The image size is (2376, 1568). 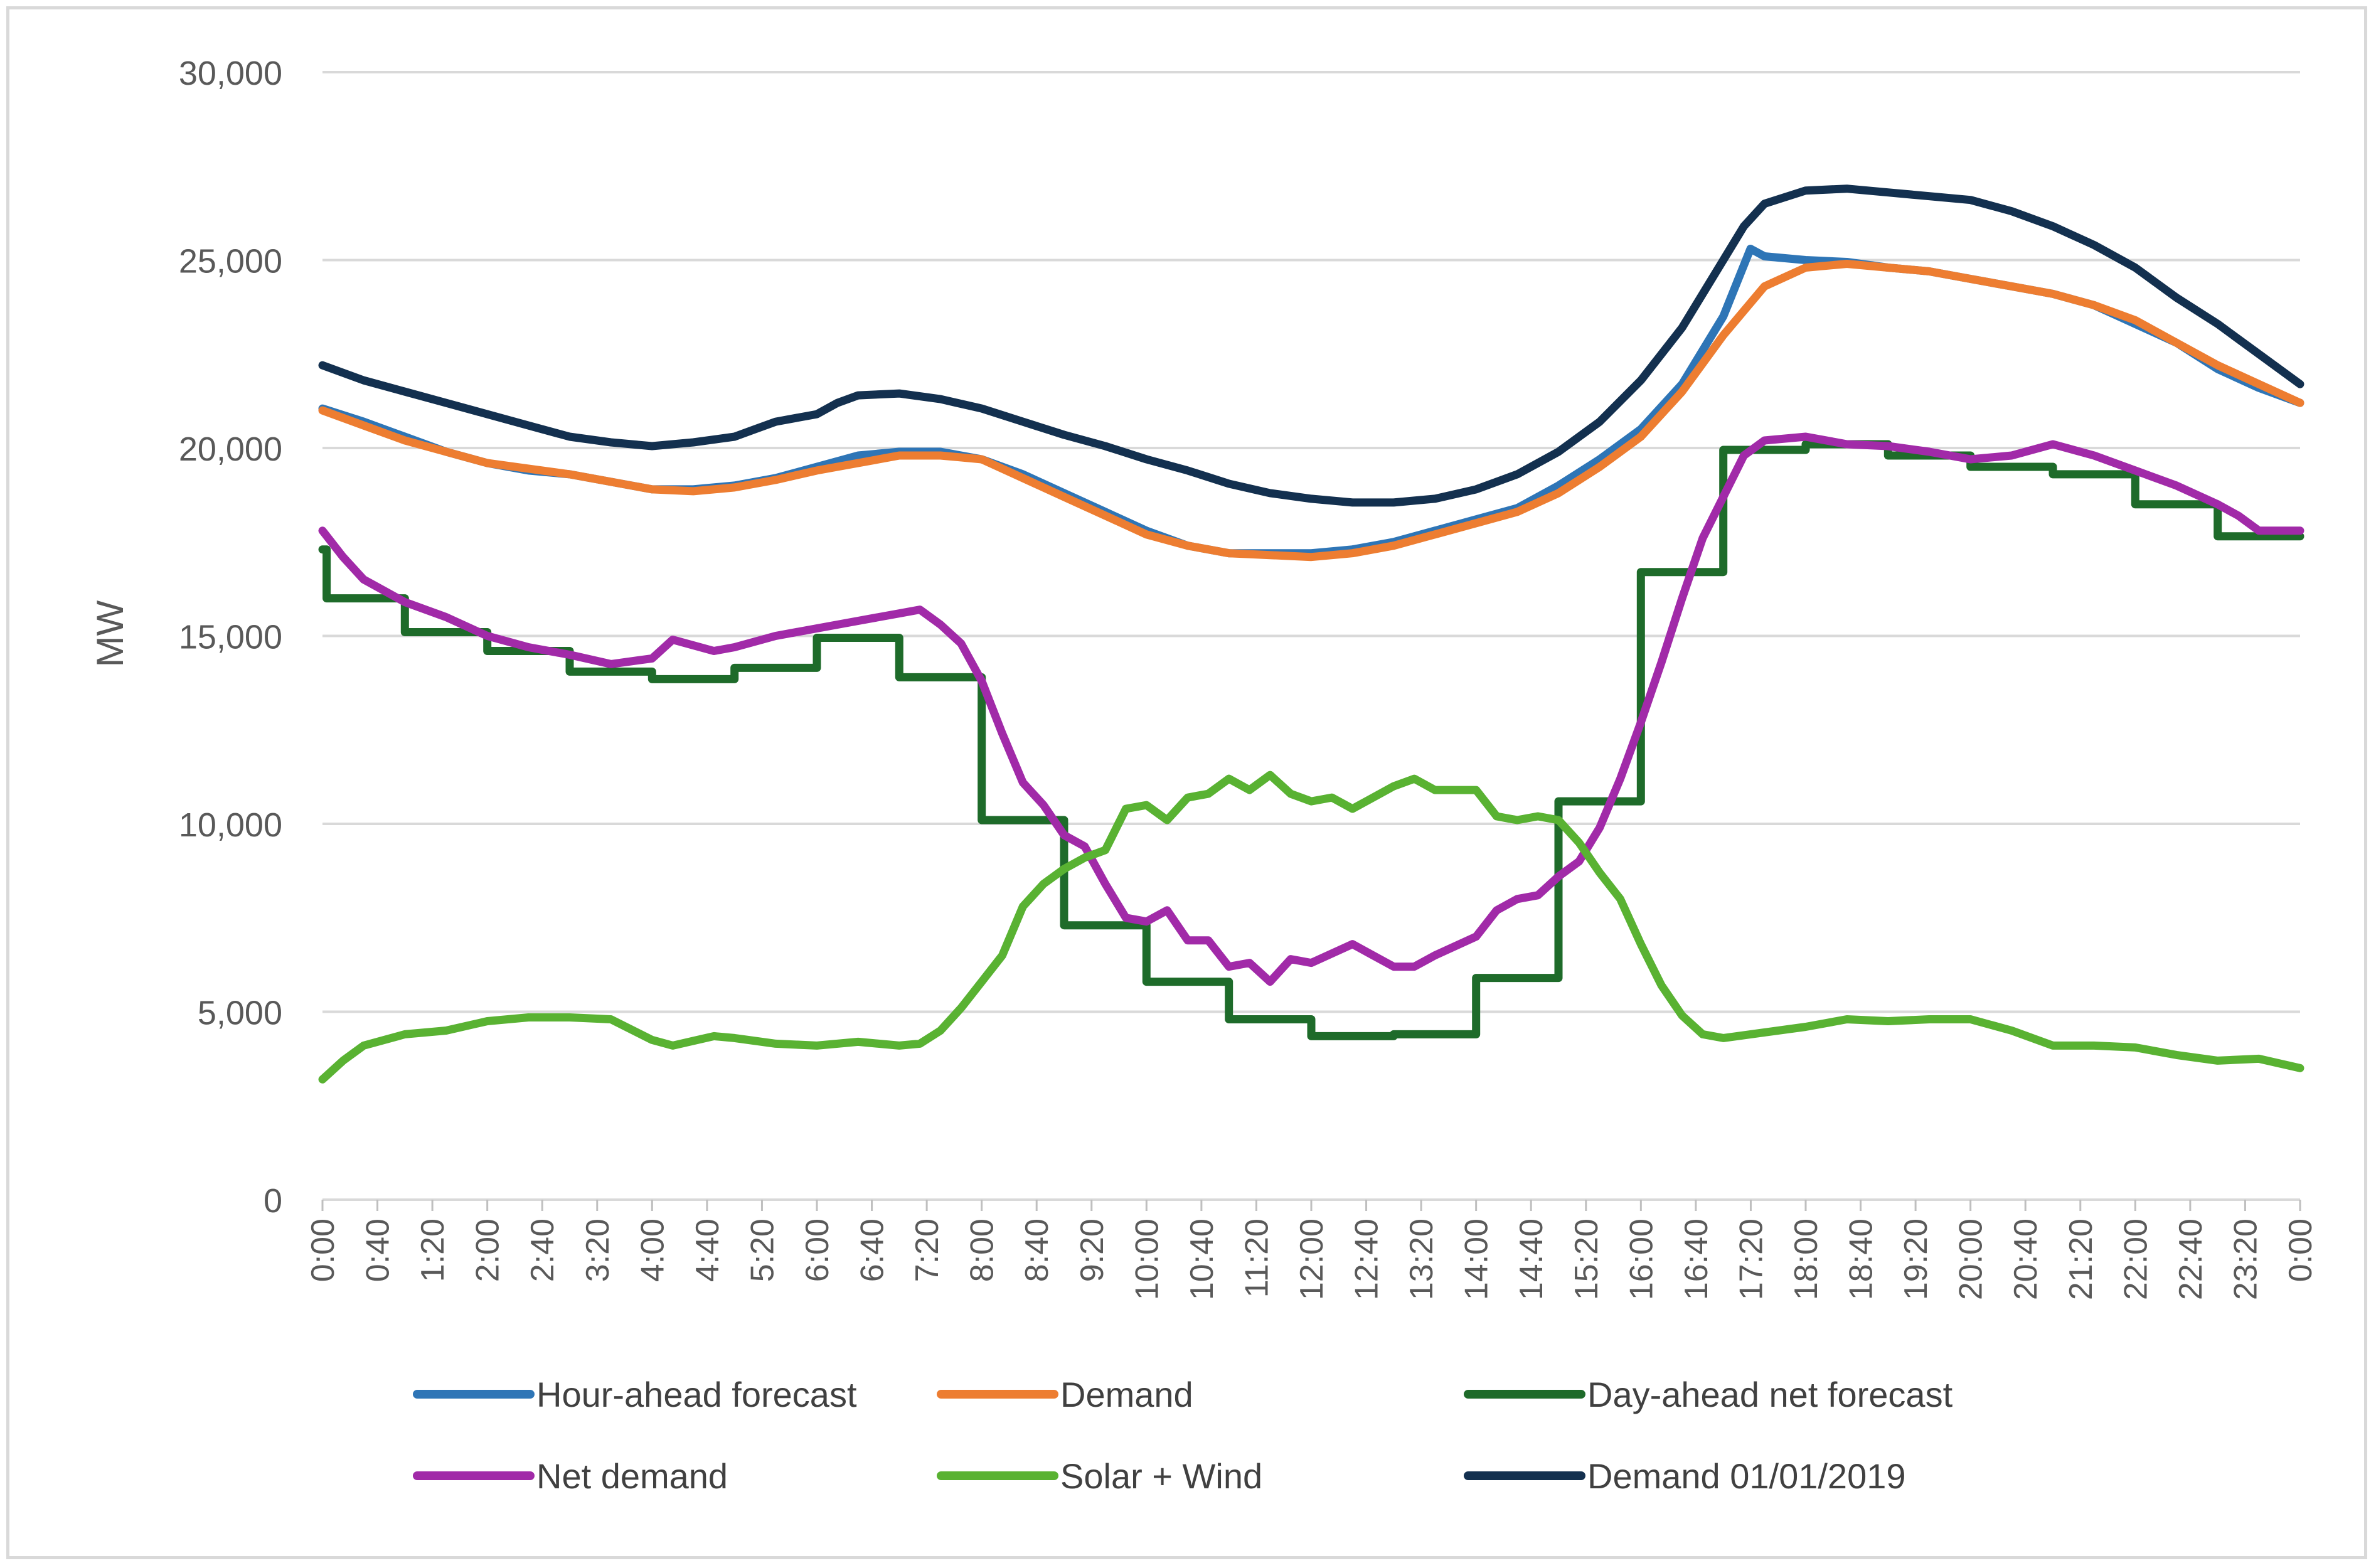 What do you see at coordinates (927, 1250) in the screenshot?
I see `x-tick-label: 7:20` at bounding box center [927, 1250].